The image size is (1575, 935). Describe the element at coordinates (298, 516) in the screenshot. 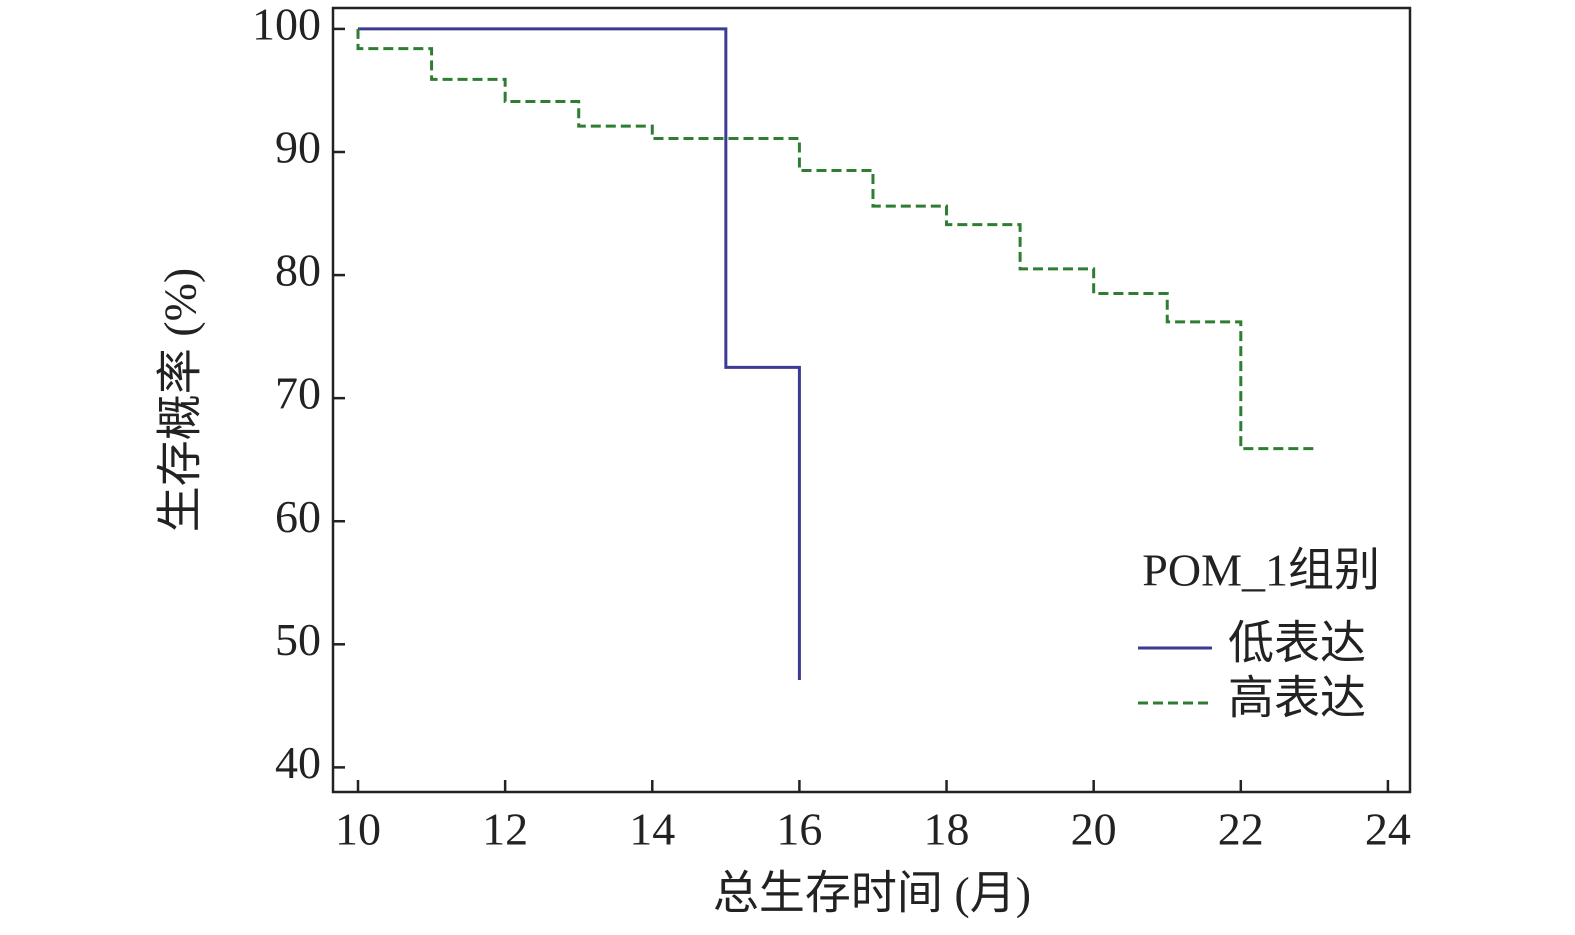

I see `y-tick-label: 60` at that location.